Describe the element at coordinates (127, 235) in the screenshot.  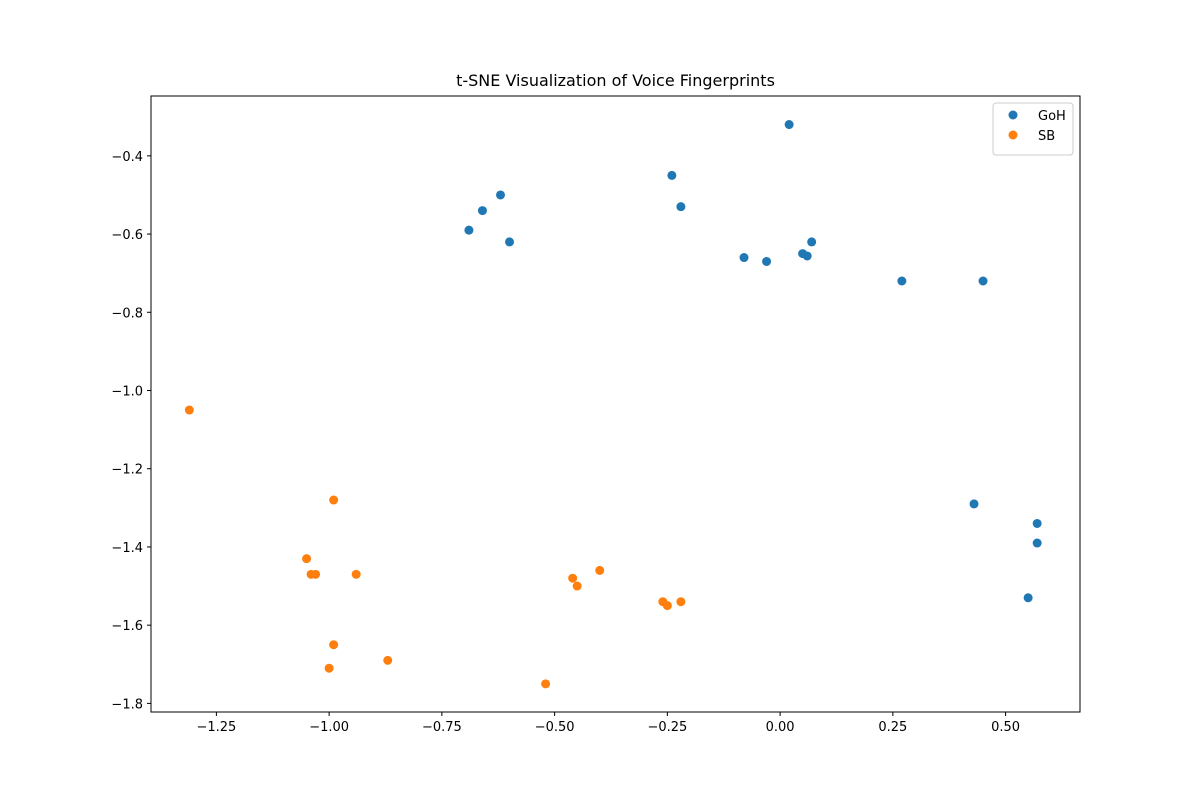
I see `y-tick-label: −0.6` at that location.